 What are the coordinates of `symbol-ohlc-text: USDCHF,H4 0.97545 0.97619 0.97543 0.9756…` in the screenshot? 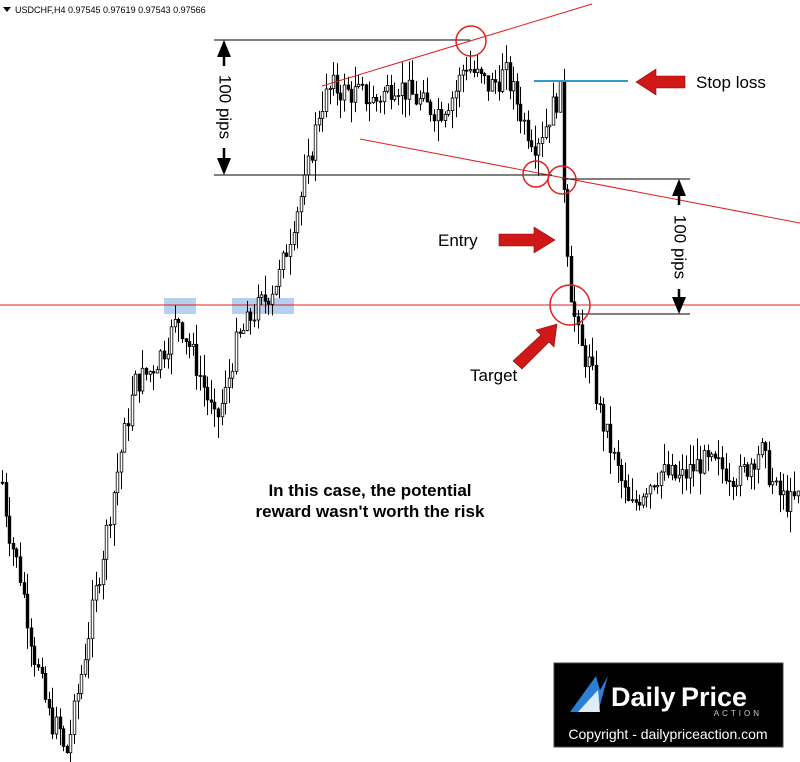 It's located at (110, 10).